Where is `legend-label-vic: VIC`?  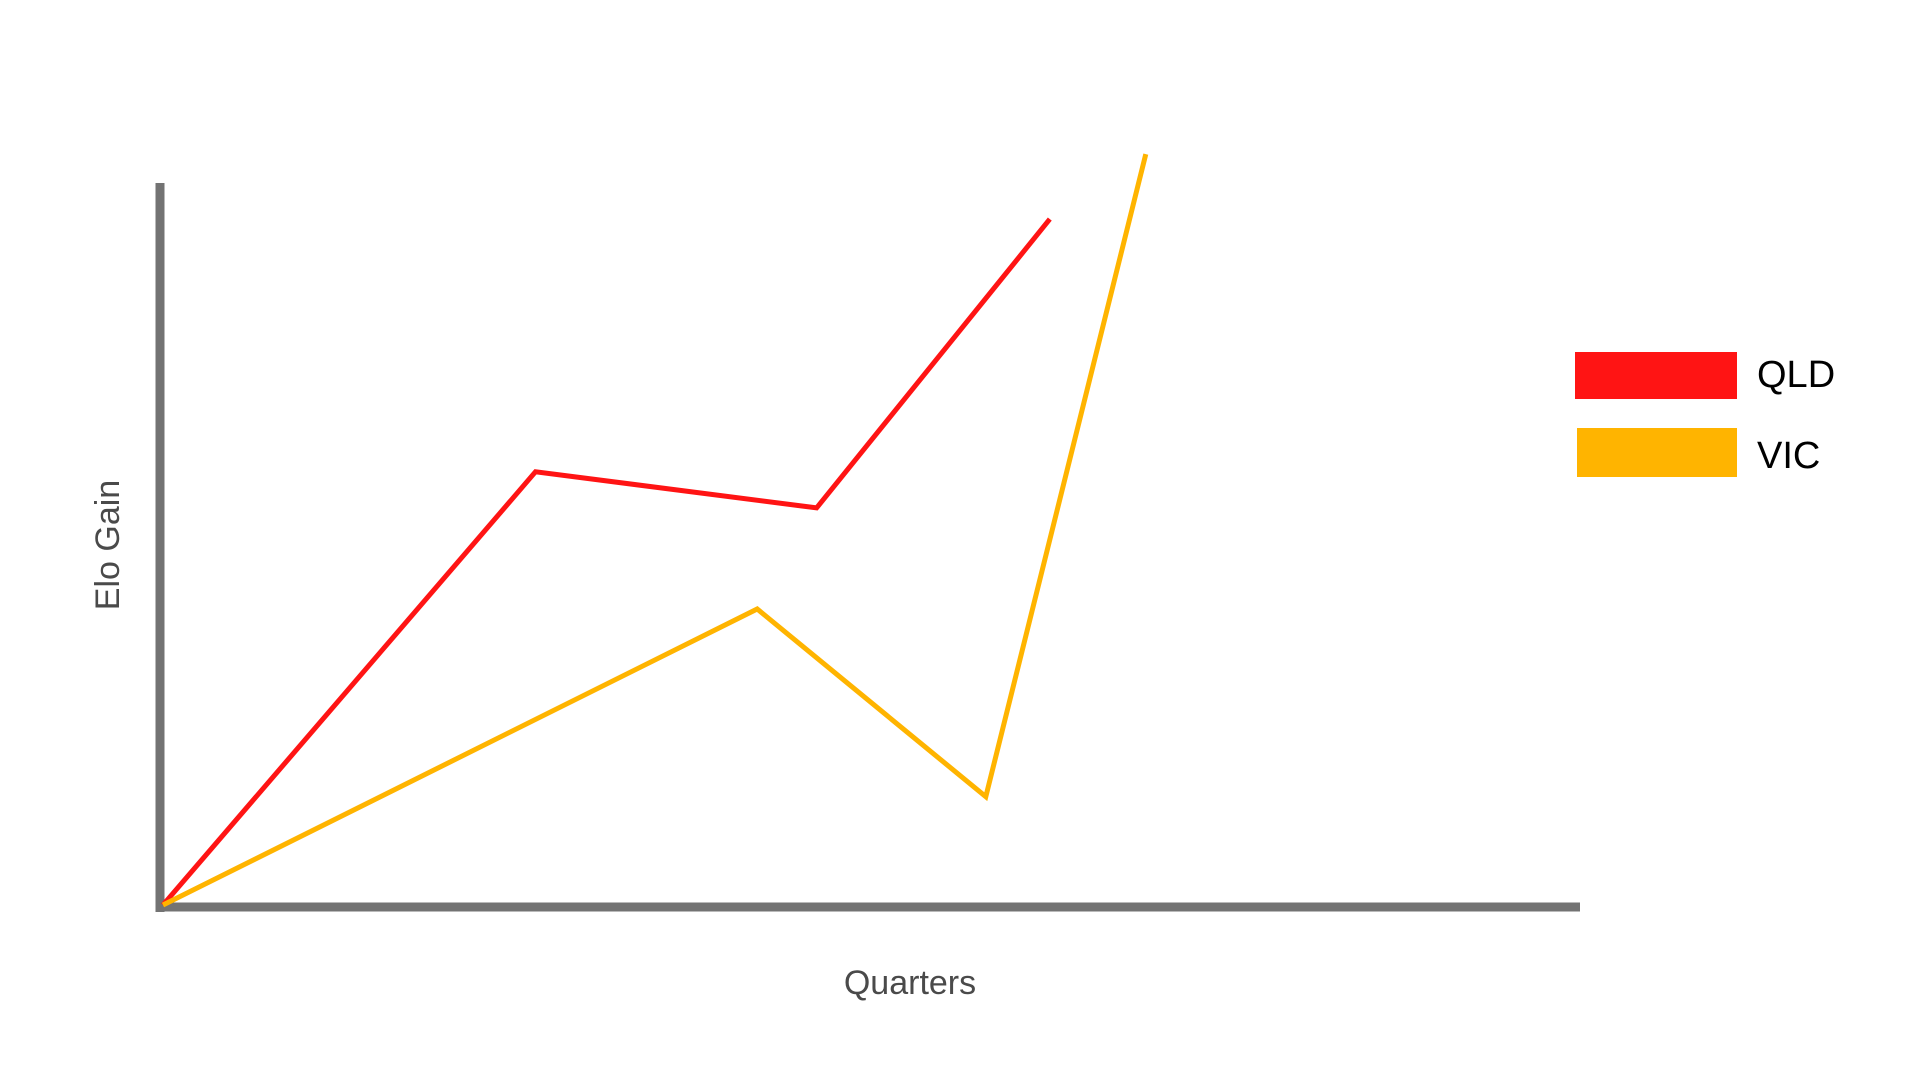
legend-label-vic: VIC is located at coordinates (1788, 456).